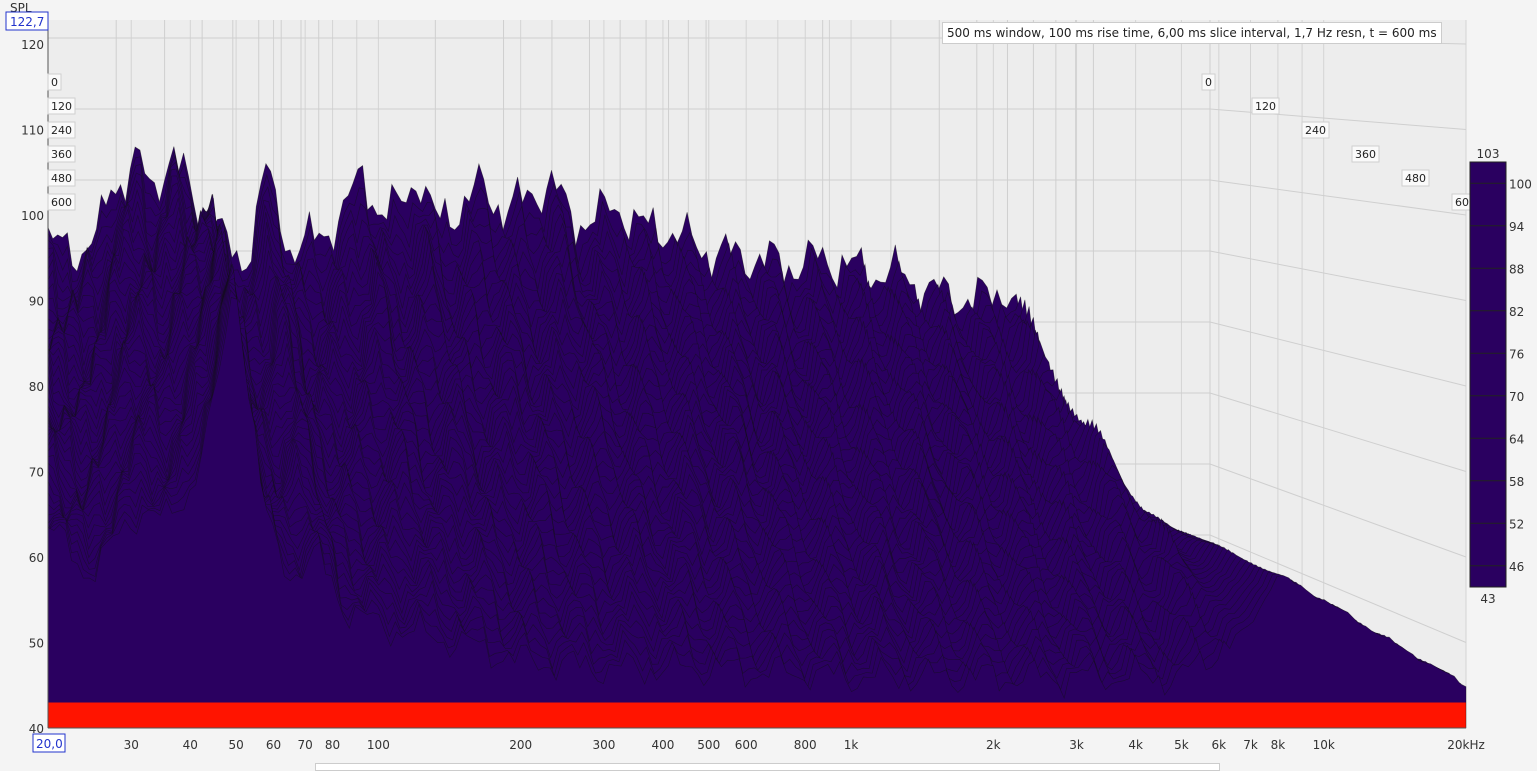 The height and width of the screenshot is (771, 1537). I want to click on y-cursor-box, so click(27, 21).